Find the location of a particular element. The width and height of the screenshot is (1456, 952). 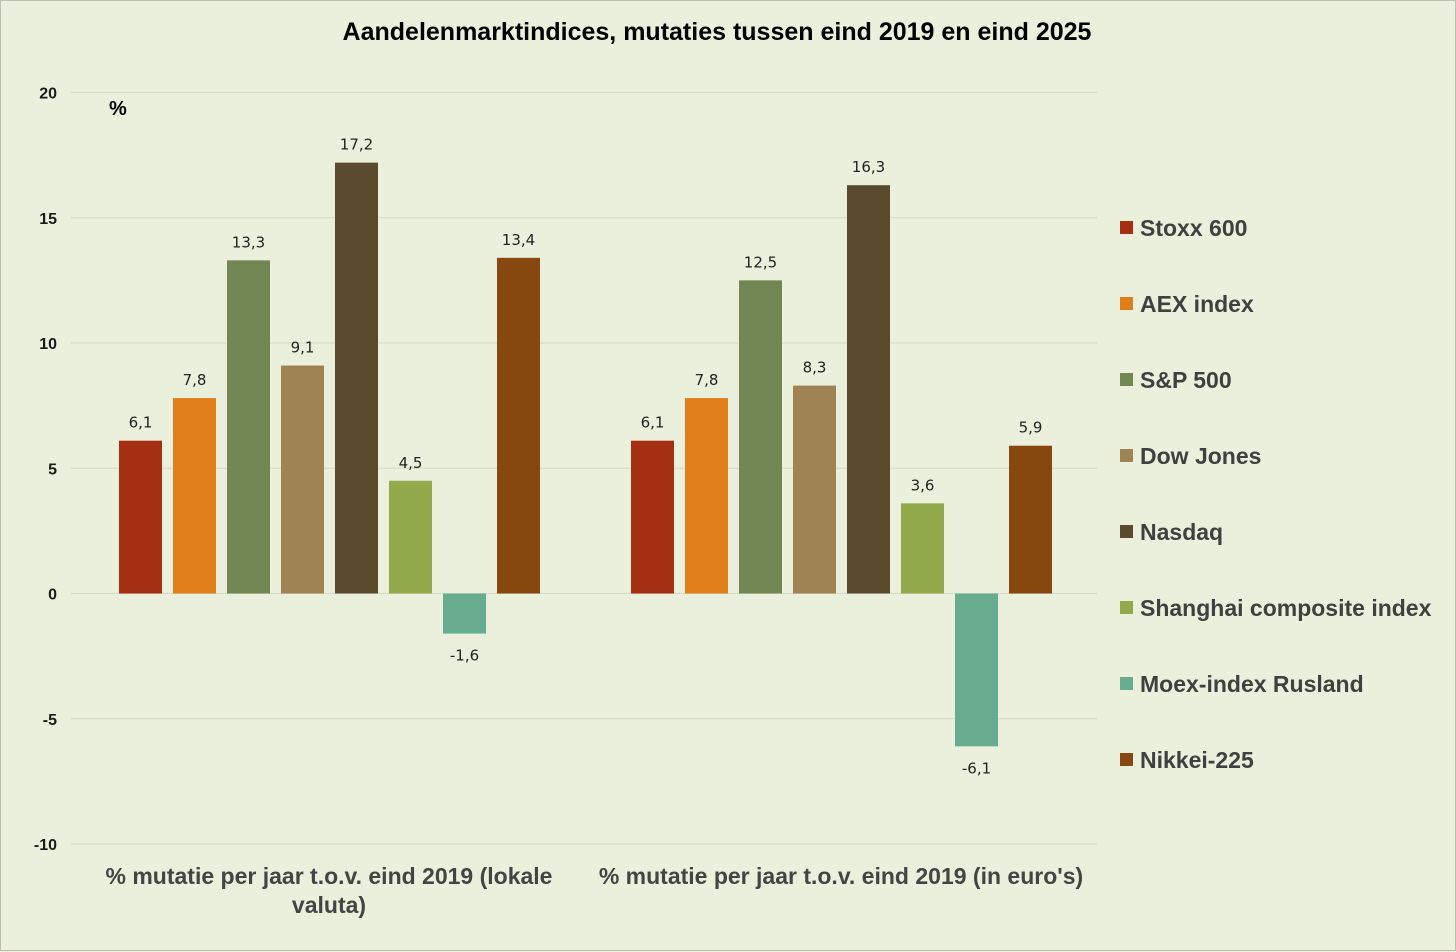

legend-label: S&P 500 is located at coordinates (1186, 380).